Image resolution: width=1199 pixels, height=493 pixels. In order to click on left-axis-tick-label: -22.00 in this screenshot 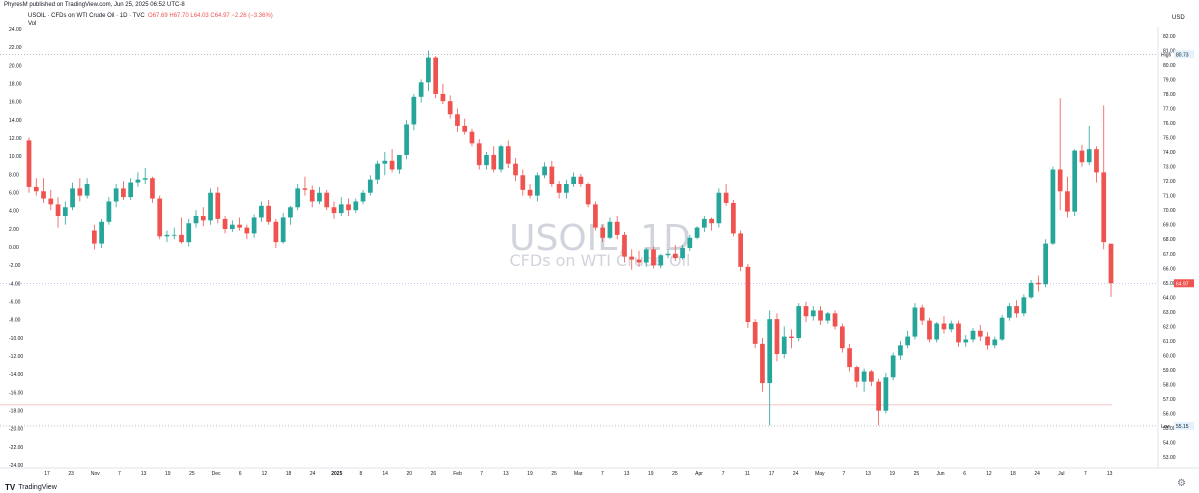, I will do `click(16, 448)`.